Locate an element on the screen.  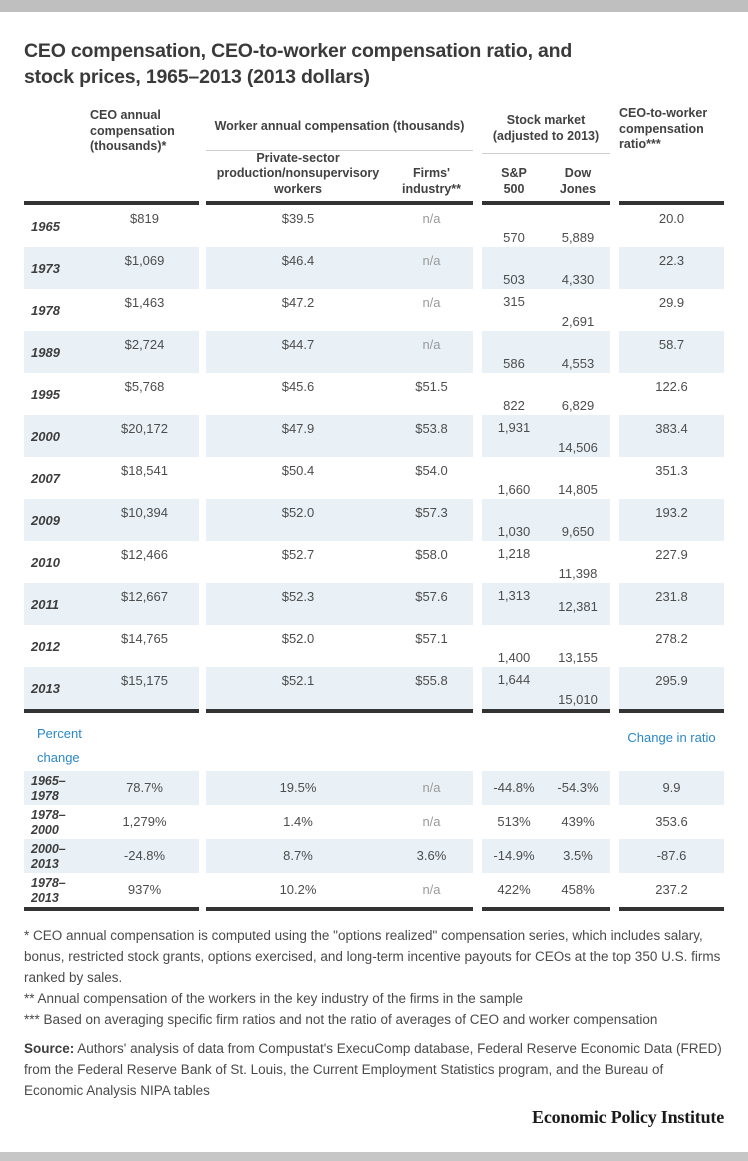
row-block-year-ceo: 2012 $14,765 is located at coordinates (111, 646).